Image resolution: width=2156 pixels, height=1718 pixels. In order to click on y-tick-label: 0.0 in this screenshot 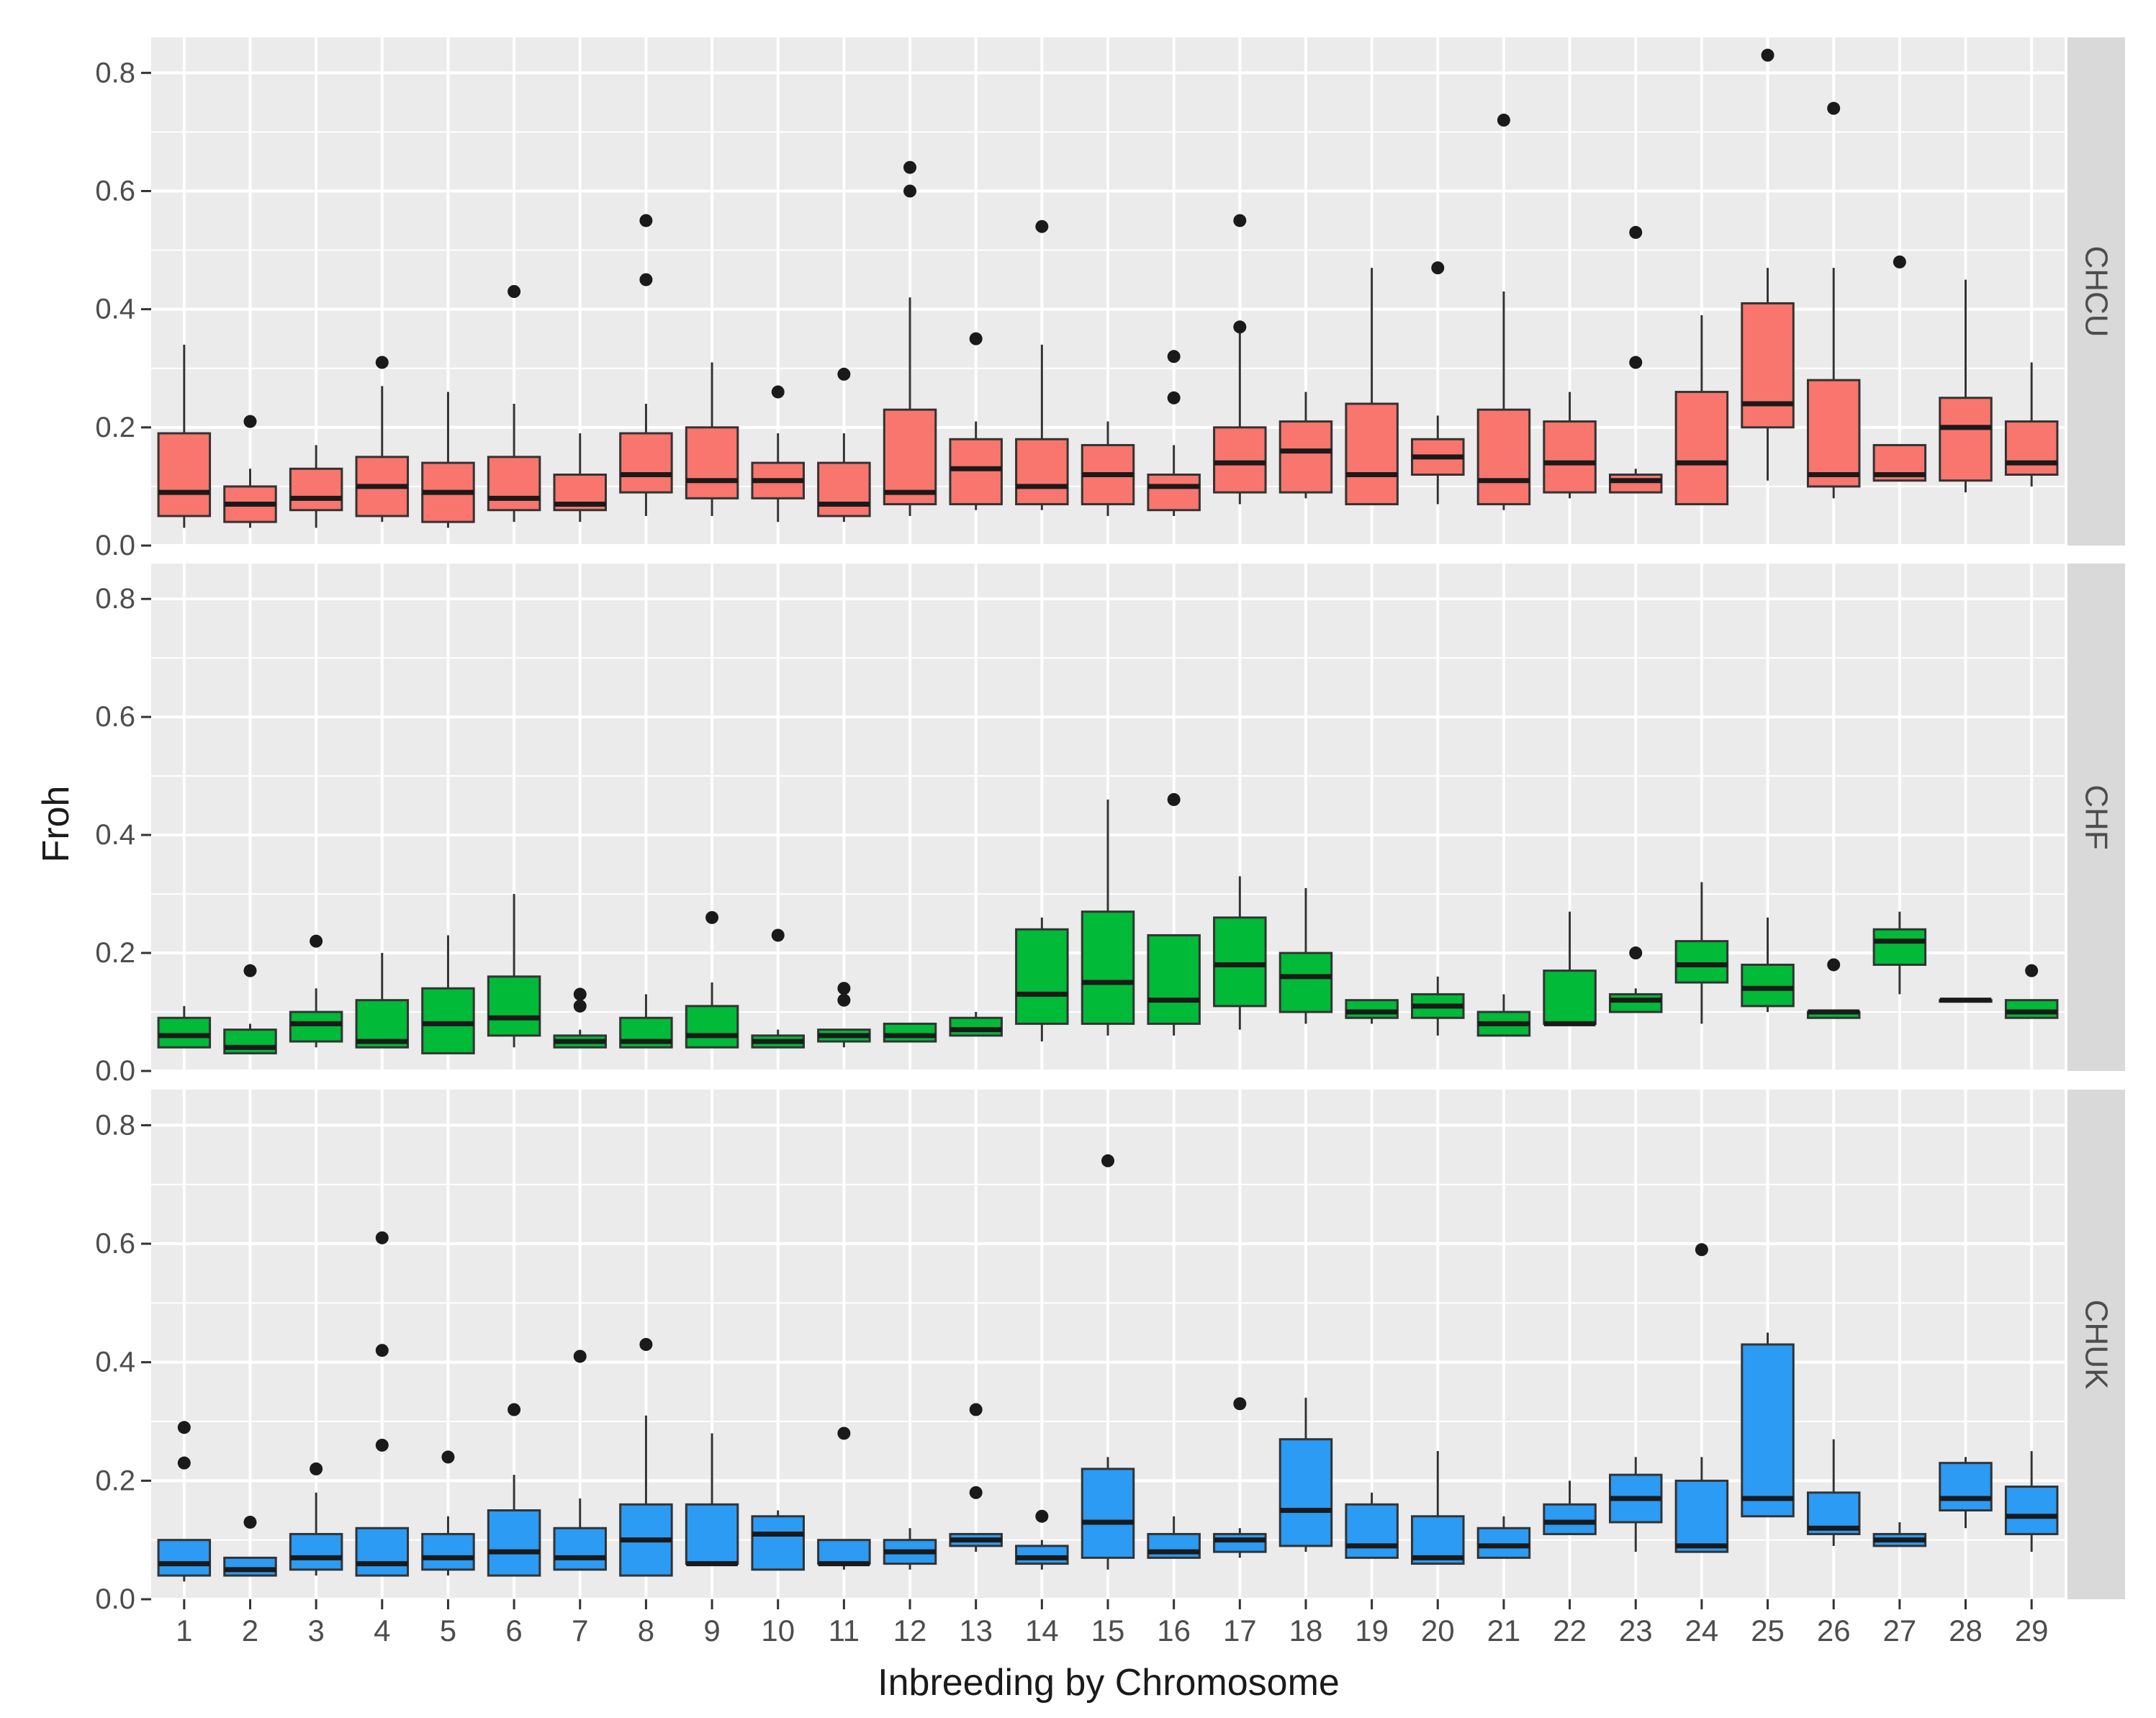, I will do `click(115, 546)`.